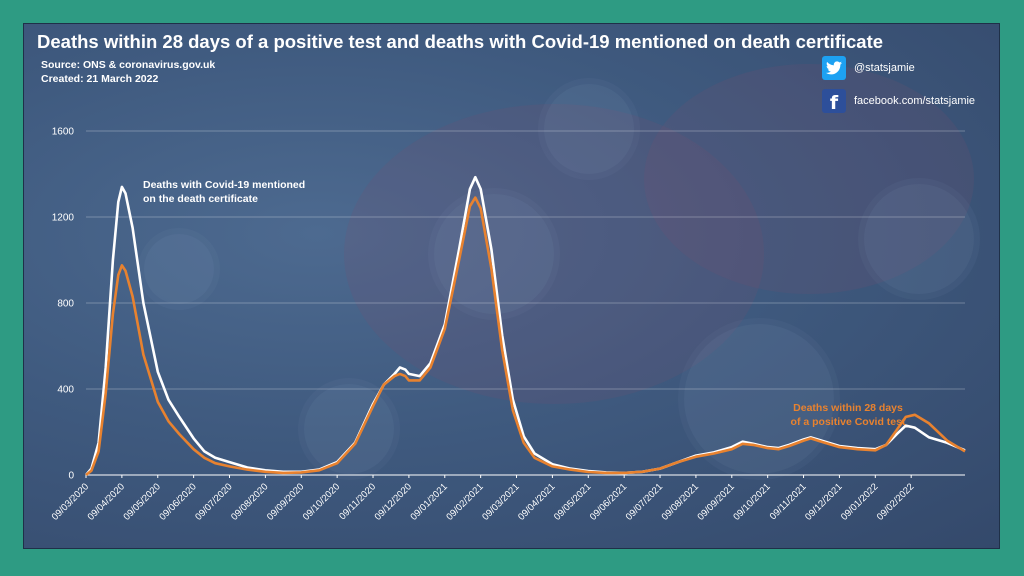  I want to click on x-tick-label: 09/11/2020, so click(357, 501).